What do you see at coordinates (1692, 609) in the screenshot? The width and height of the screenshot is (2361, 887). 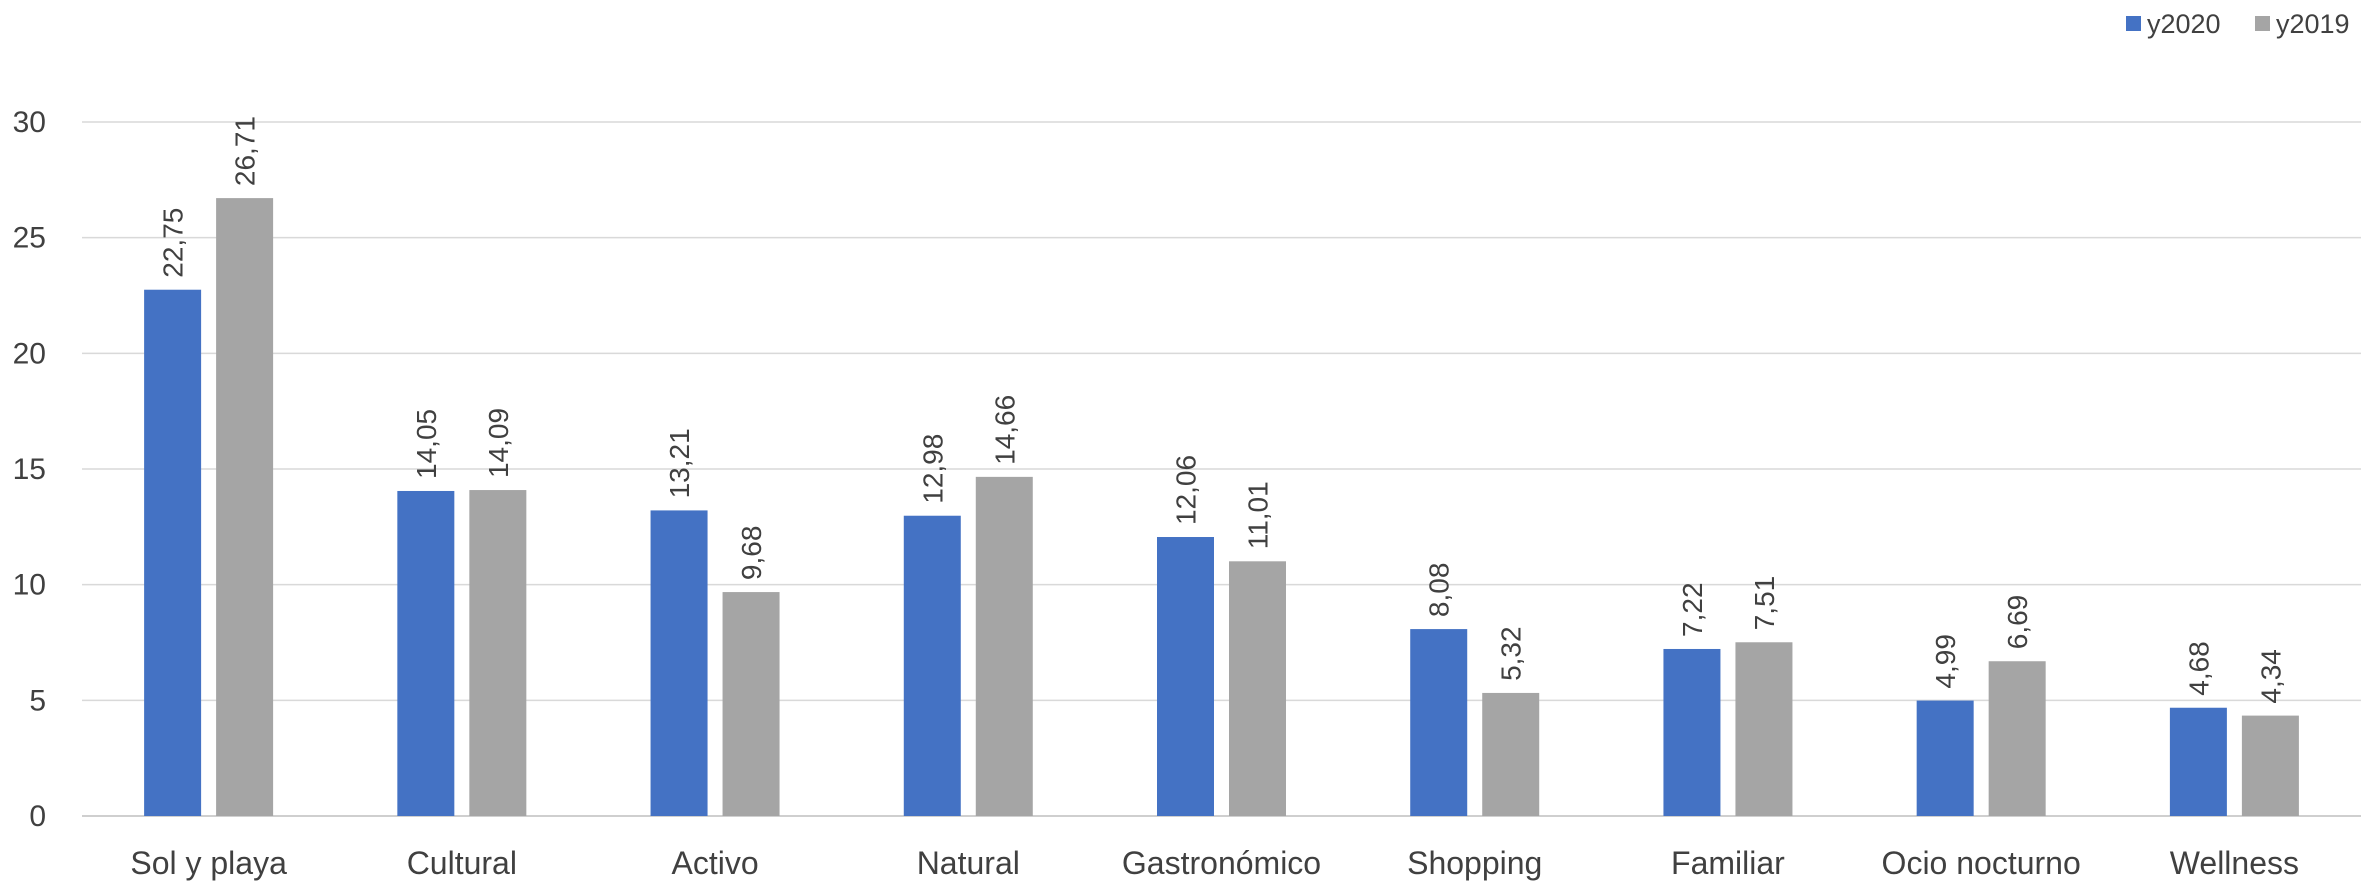 I see `data-label-y2020: 7,22` at bounding box center [1692, 609].